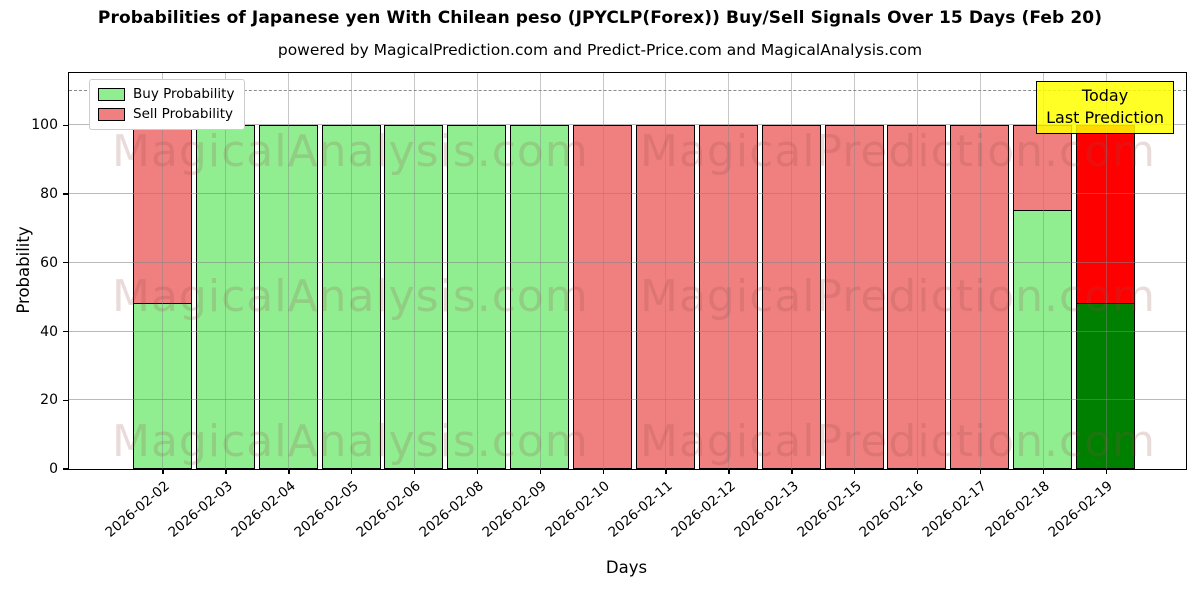 The height and width of the screenshot is (600, 1200). I want to click on bar-slot: 2026-02-05, so click(337, 307).